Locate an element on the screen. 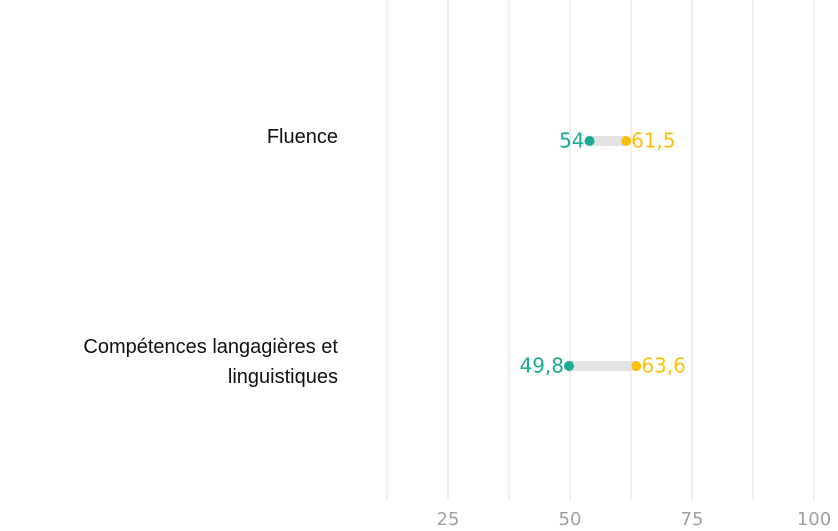  x-tick-label: 75 is located at coordinates (692, 519).